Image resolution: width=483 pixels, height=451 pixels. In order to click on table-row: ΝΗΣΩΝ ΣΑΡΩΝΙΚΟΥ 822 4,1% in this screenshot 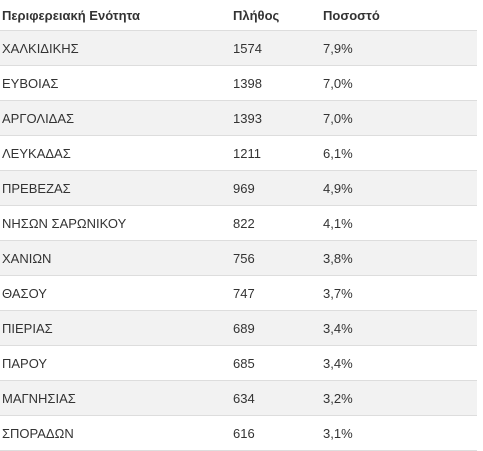, I will do `click(238, 223)`.